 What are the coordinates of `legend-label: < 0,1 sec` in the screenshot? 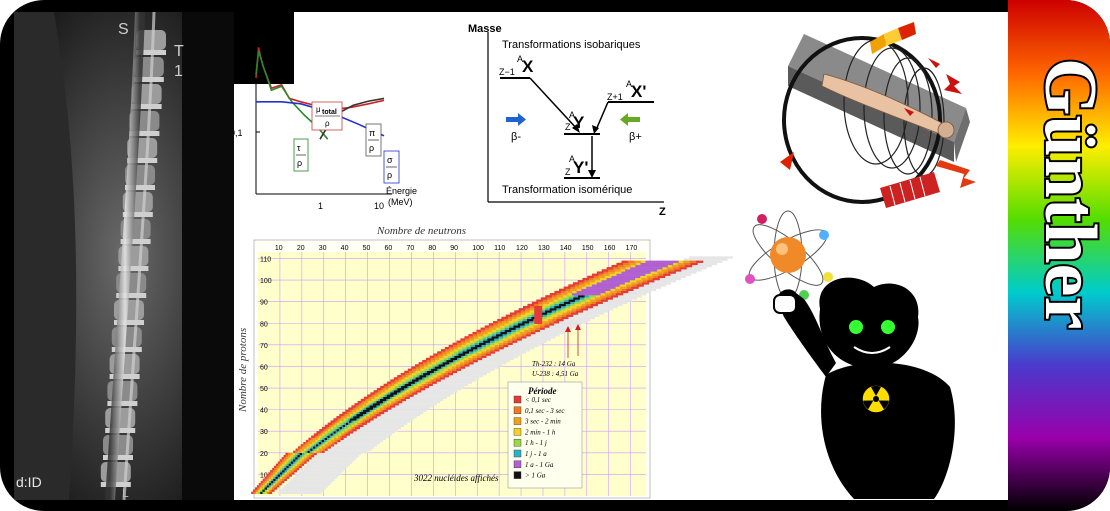 It's located at (538, 400).